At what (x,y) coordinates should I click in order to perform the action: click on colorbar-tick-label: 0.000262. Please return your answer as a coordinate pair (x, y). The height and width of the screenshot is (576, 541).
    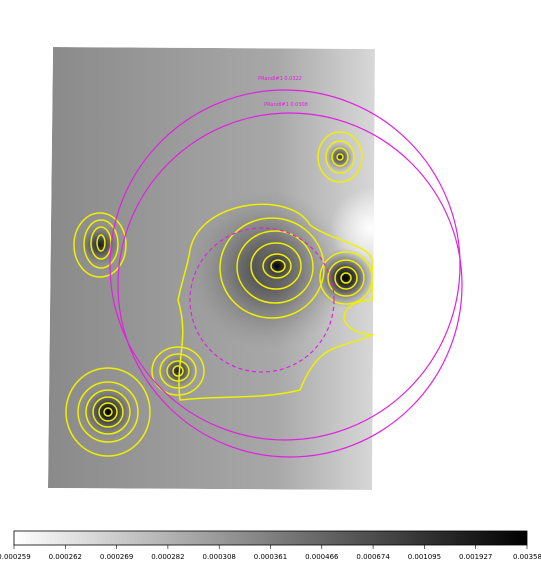
    Looking at the image, I should click on (65, 557).